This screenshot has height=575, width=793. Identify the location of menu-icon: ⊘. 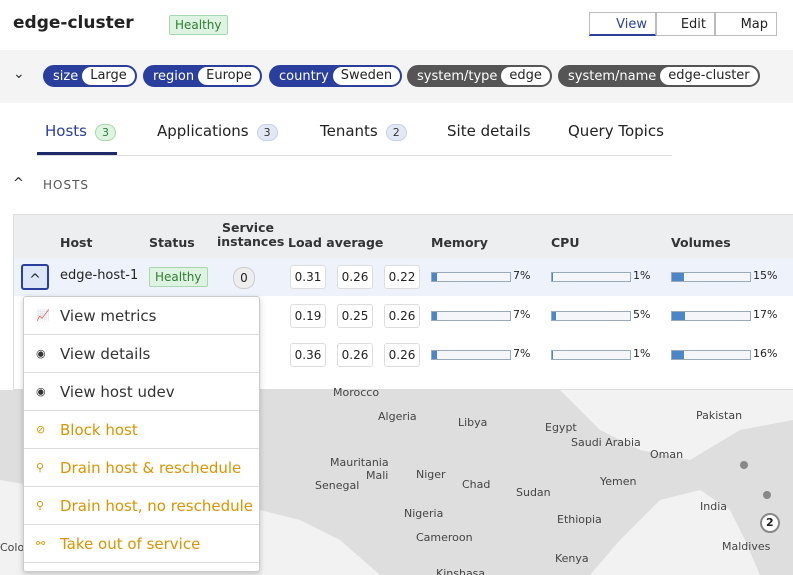
(41, 429).